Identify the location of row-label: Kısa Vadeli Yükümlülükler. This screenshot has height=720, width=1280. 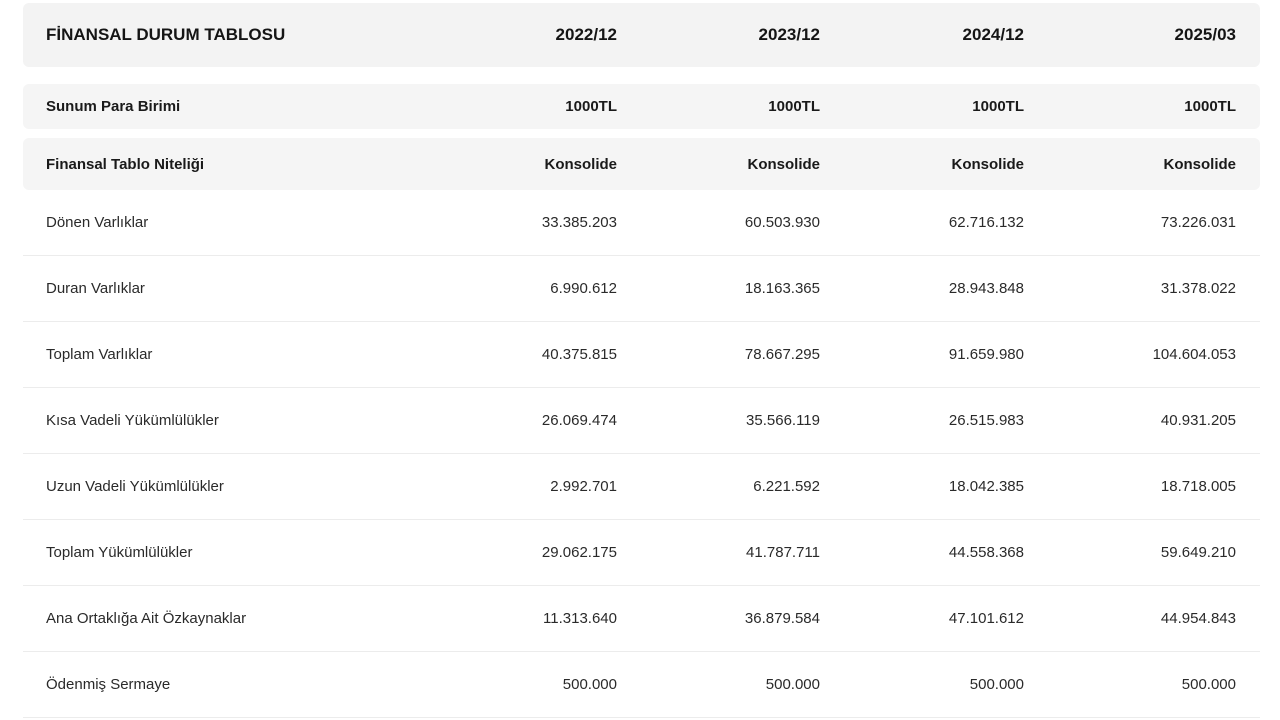
(132, 420).